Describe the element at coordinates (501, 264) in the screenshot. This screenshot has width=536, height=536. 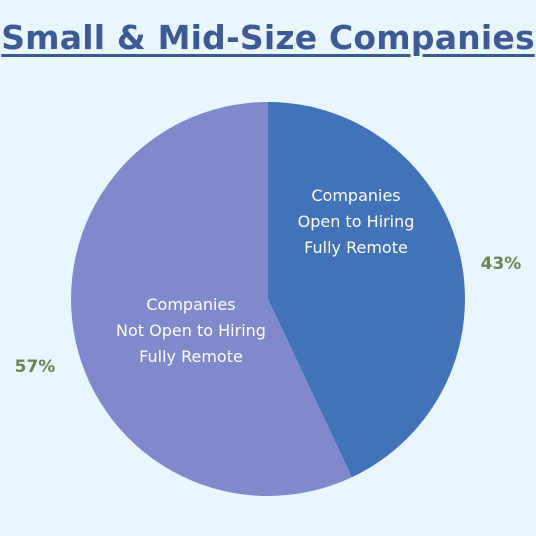
I see `percent-label-1: 43%` at that location.